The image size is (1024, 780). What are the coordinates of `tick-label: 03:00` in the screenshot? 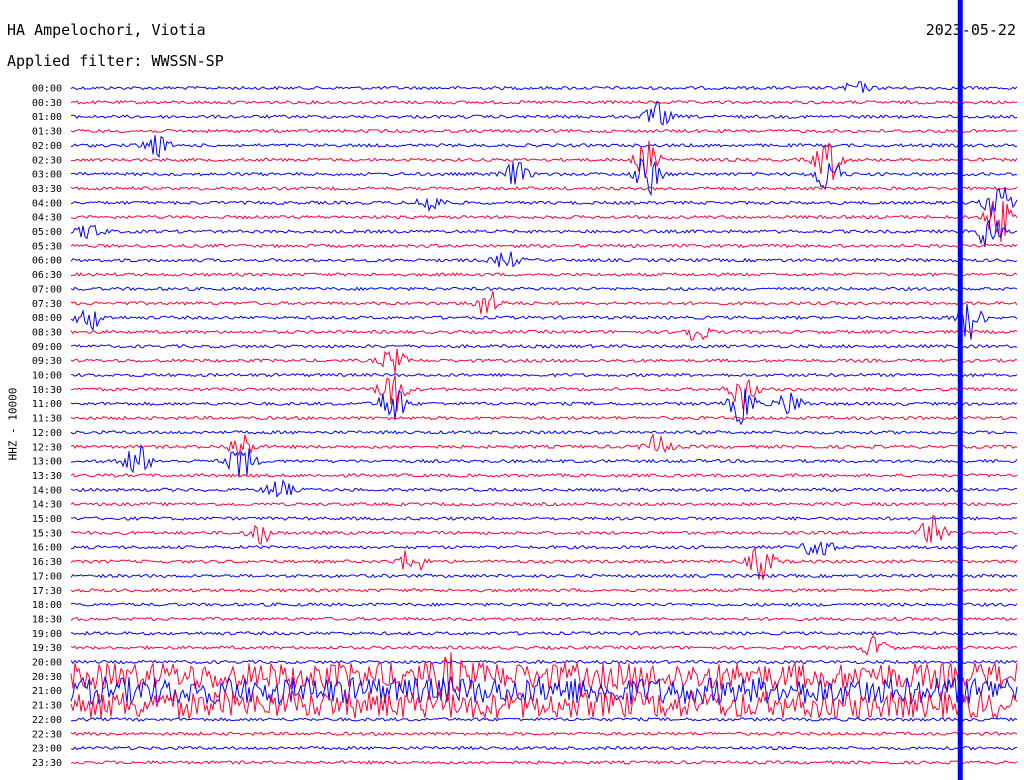 It's located at (47, 175).